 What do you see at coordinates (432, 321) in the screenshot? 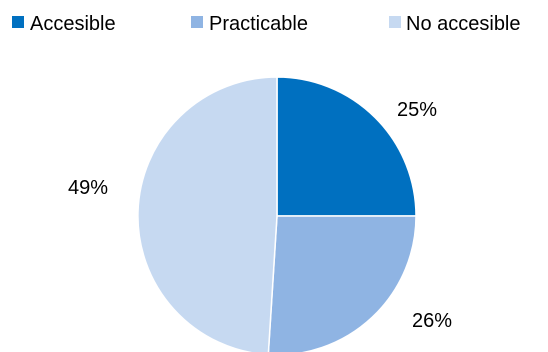
I see `data-label-practicable: 26%` at bounding box center [432, 321].